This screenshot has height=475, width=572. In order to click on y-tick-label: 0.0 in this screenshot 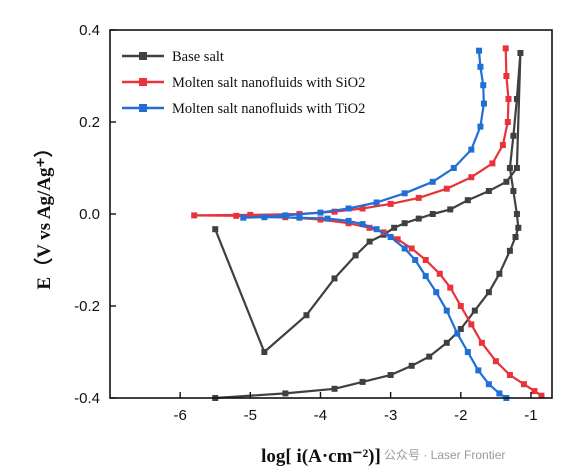, I will do `click(89, 214)`.